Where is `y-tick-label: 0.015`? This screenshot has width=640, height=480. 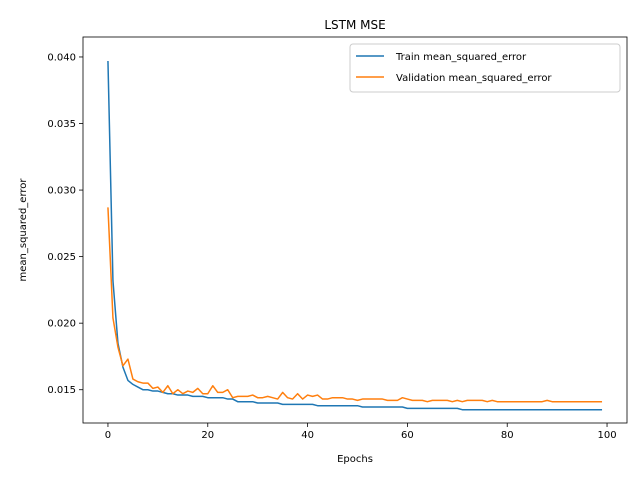 y-tick-label: 0.015 is located at coordinates (61, 390).